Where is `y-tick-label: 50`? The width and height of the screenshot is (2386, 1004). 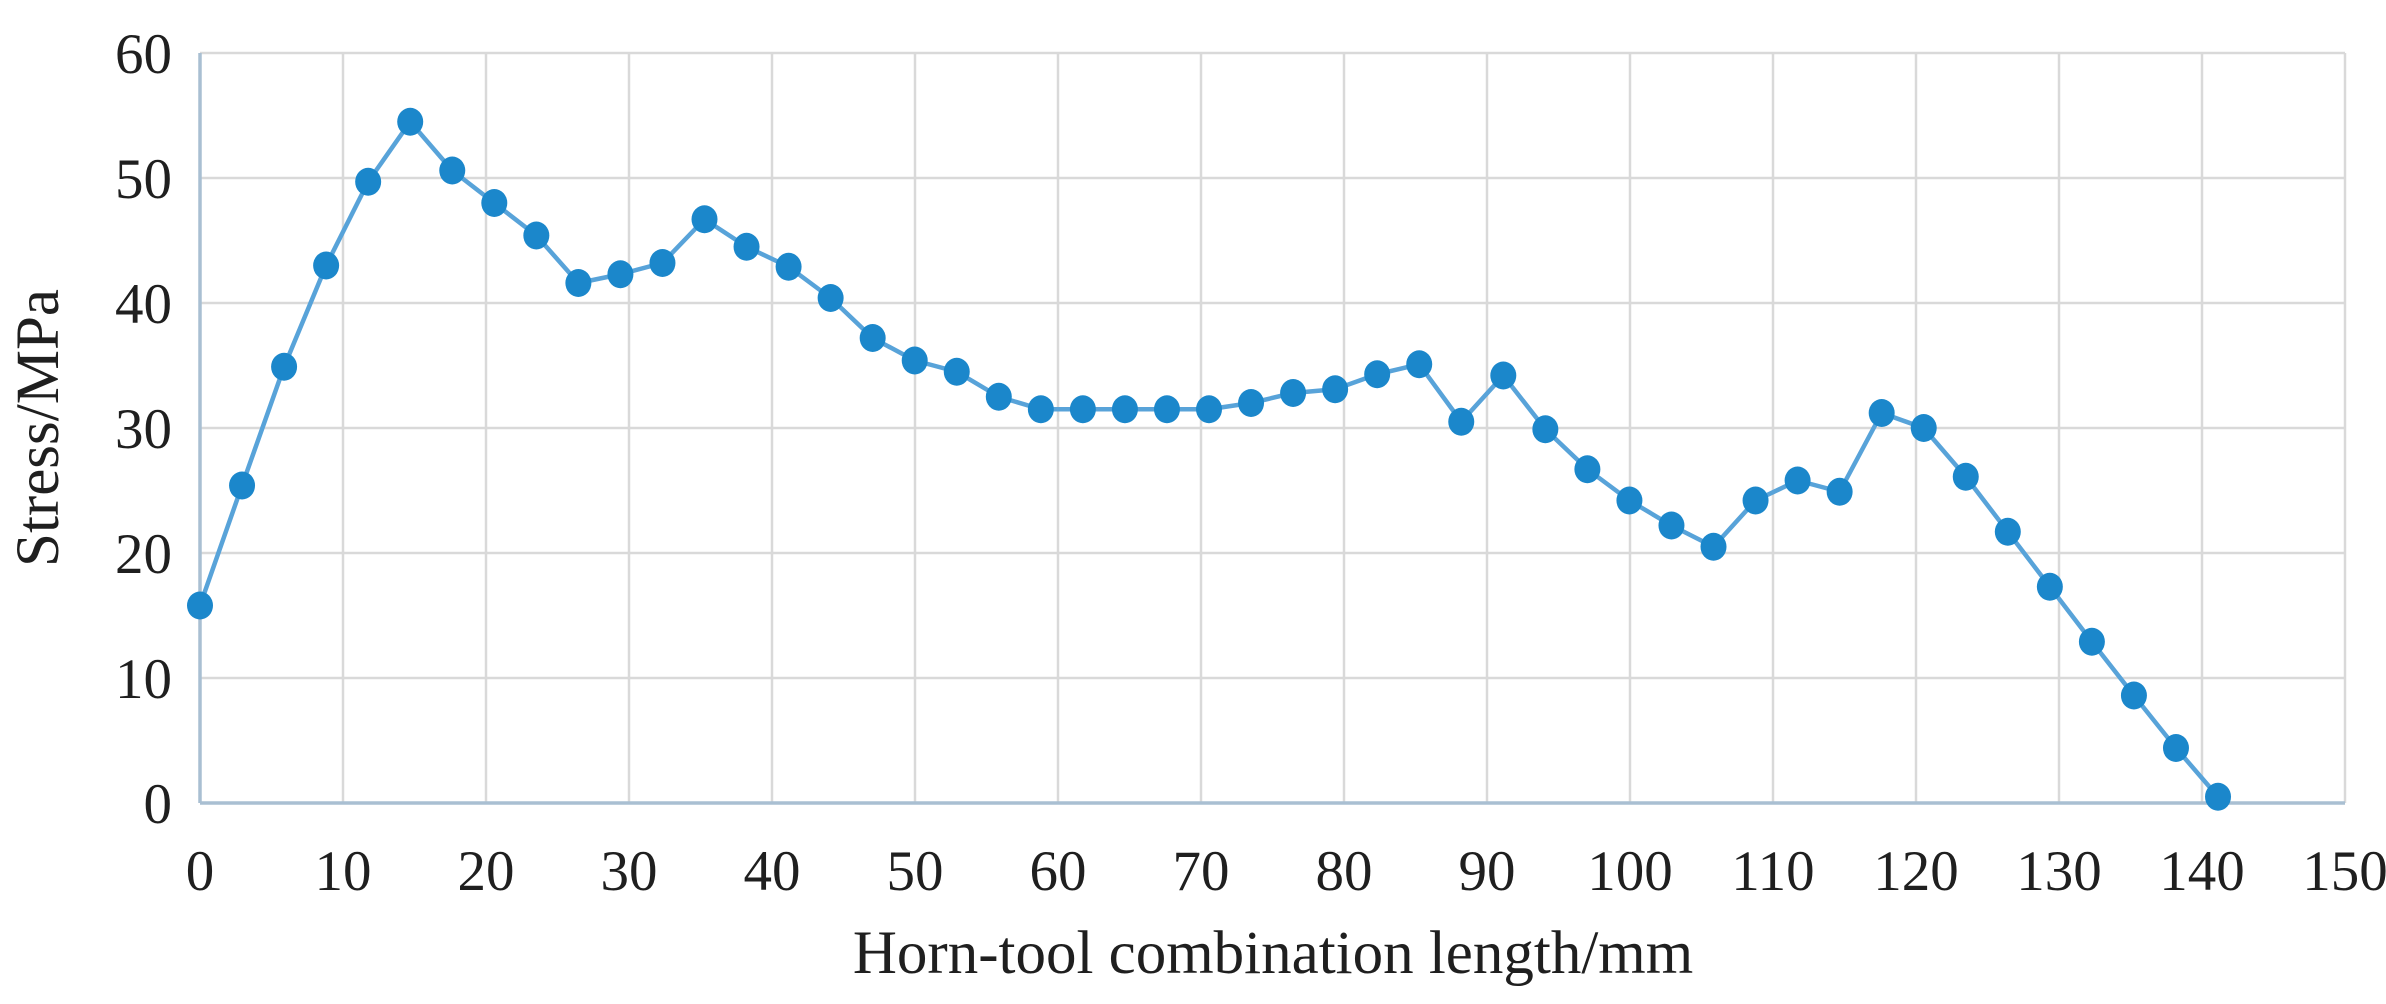 y-tick-label: 50 is located at coordinates (143, 179).